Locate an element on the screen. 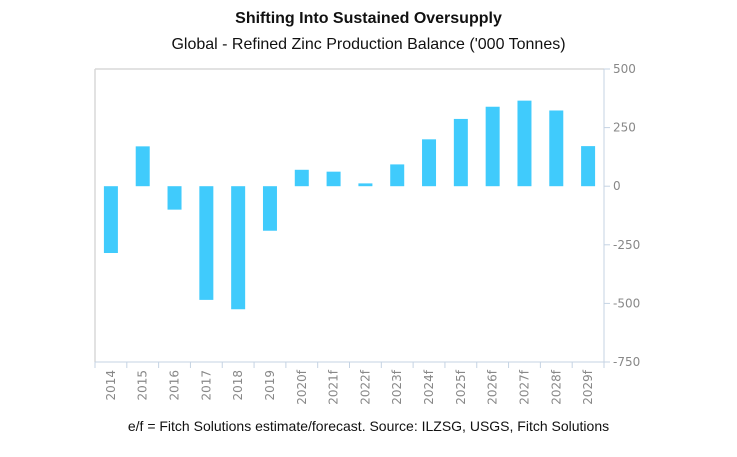 This screenshot has height=457, width=737. bar-2017 is located at coordinates (206, 243).